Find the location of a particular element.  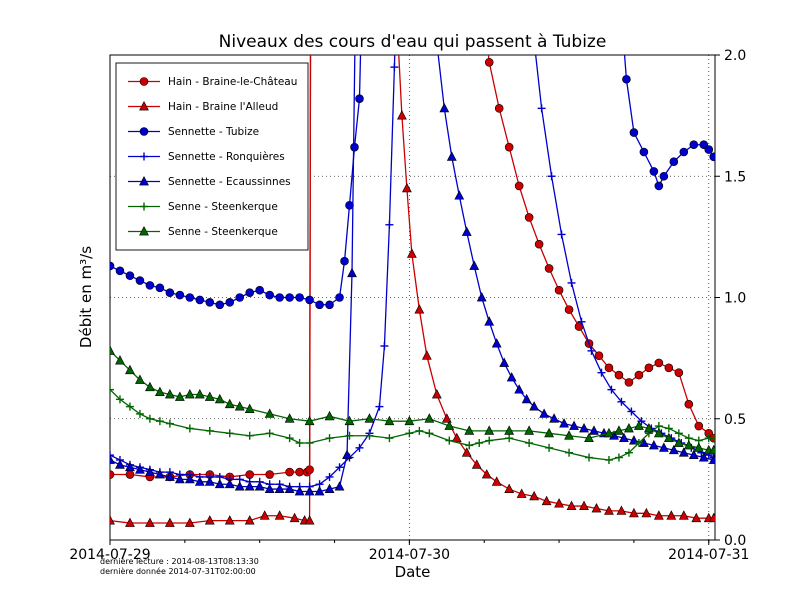

legend-label: Sennette - Ronquières is located at coordinates (226, 157).